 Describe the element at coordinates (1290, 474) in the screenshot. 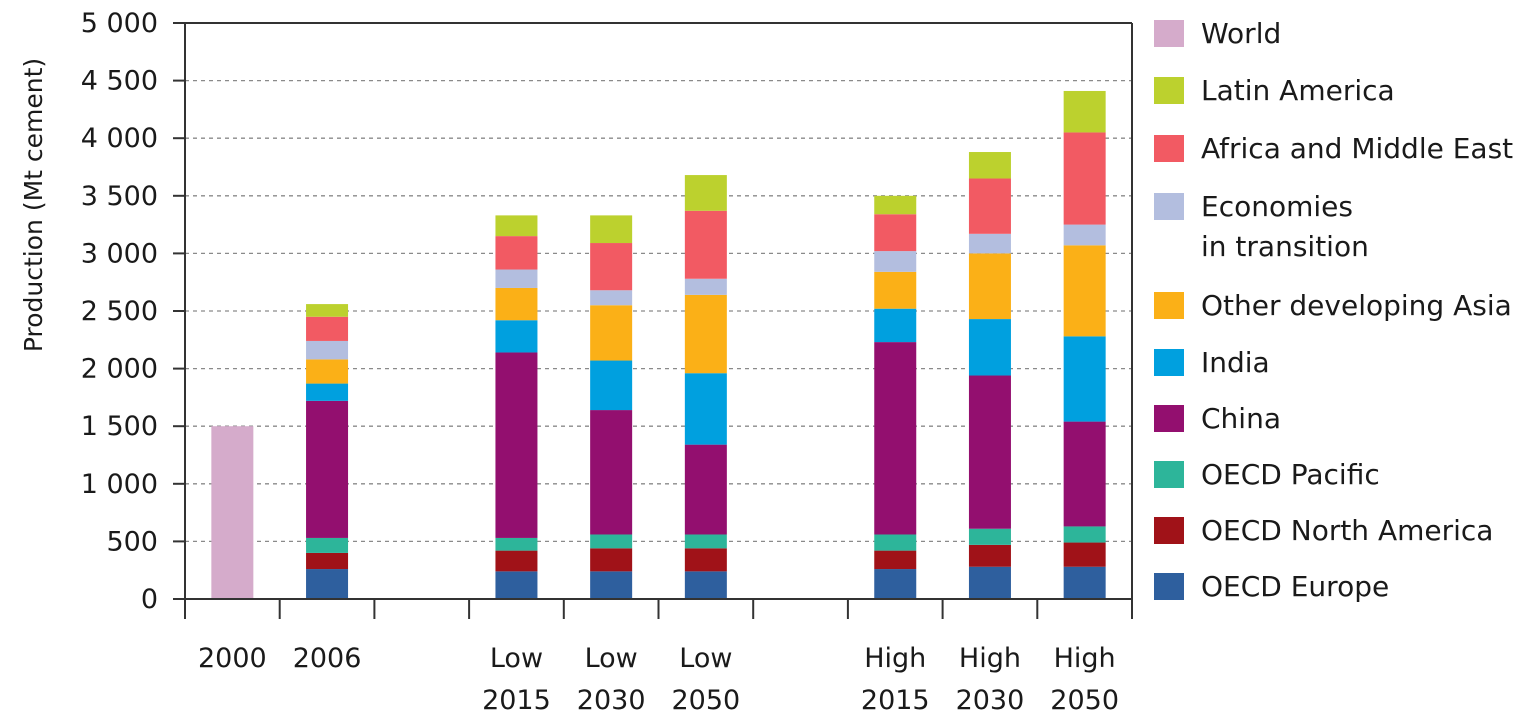

I see `legend-label: OECD Pacific` at that location.